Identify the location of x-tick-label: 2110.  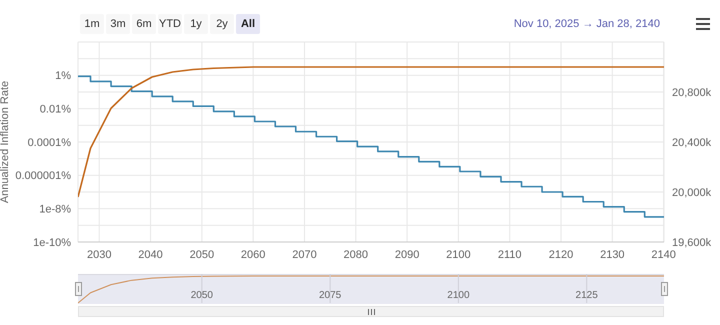
(510, 254).